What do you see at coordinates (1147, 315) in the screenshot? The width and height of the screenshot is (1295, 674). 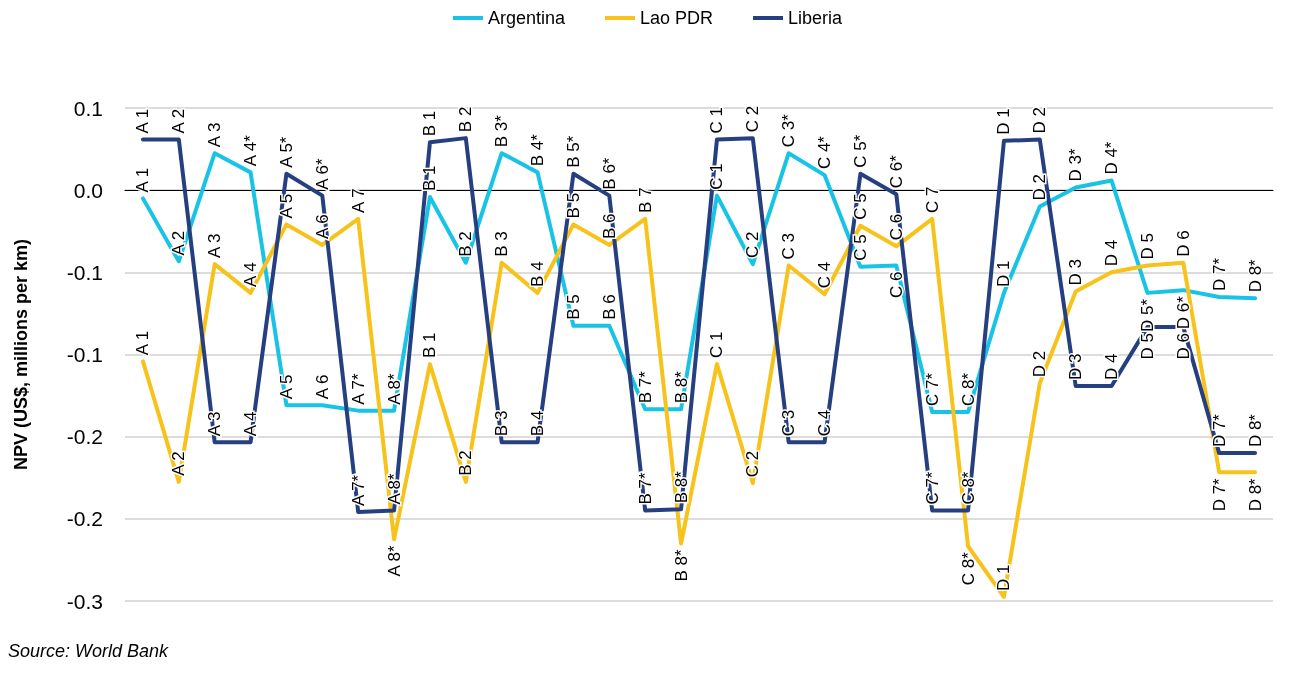 I see `data-label: D 5*` at bounding box center [1147, 315].